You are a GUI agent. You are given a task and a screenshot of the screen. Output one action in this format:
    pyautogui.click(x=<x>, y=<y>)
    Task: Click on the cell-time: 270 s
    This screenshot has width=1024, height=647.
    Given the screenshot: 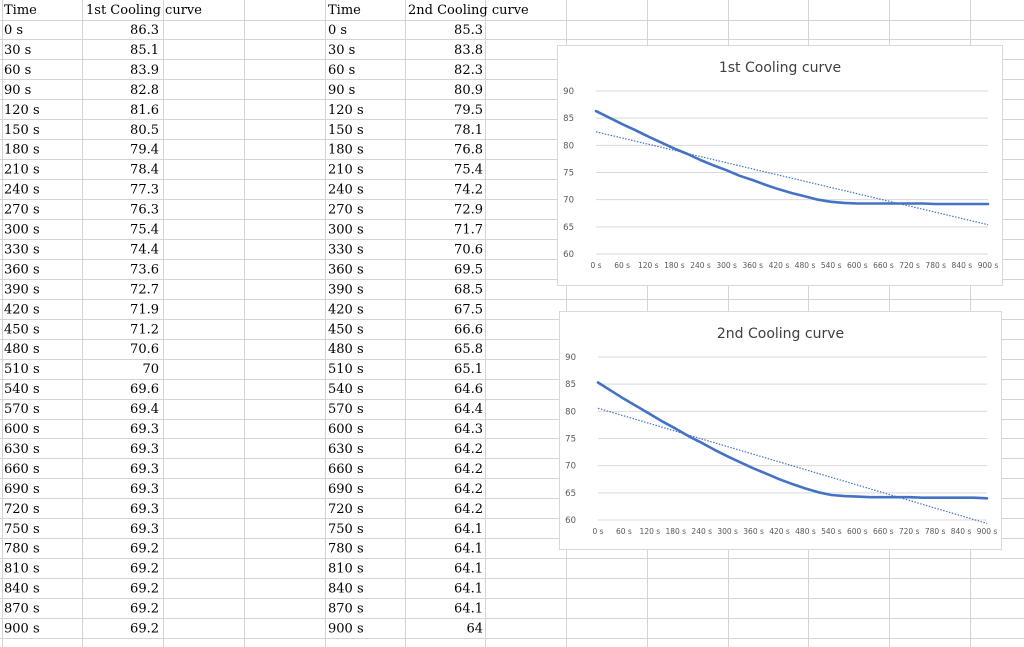 What is the action you would take?
    pyautogui.click(x=22, y=210)
    